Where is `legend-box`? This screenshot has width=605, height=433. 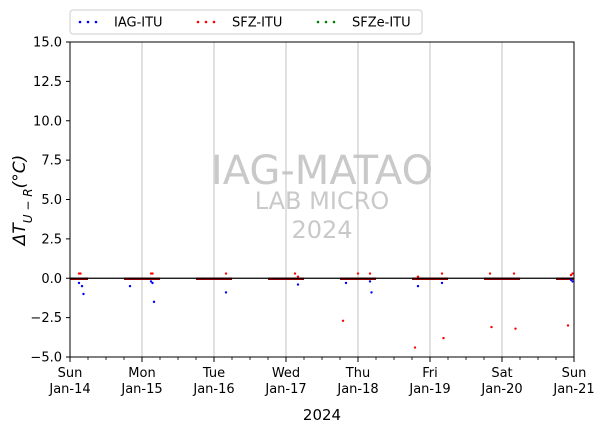
legend-box is located at coordinates (246, 22).